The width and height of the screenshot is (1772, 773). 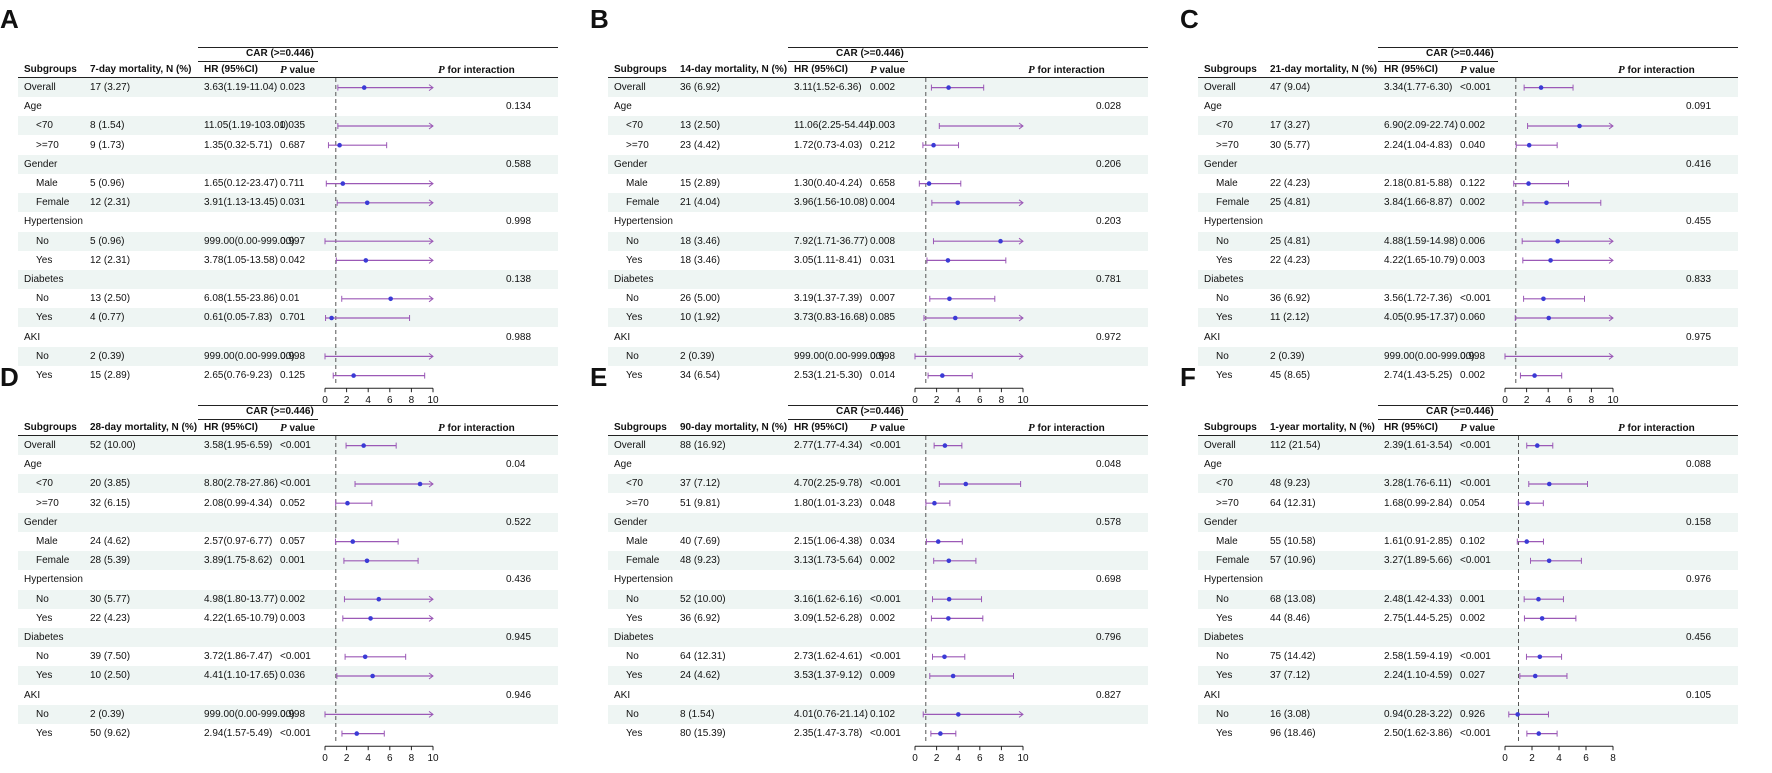 I want to click on hr-ci: 2.58(1.59-4.19), so click(x=1418, y=657).